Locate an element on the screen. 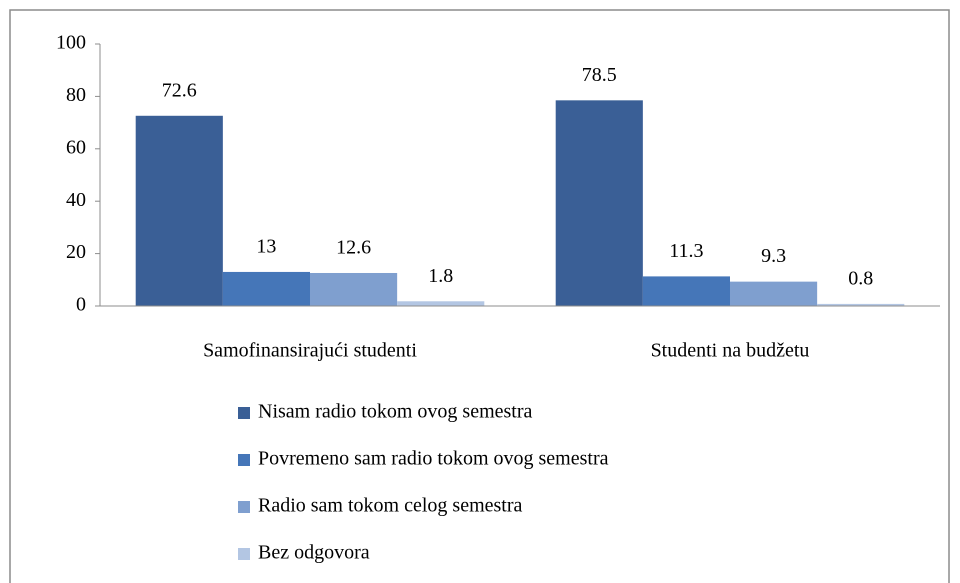 Image resolution: width=960 pixels, height=583 pixels. data-label: 1.8 is located at coordinates (440, 276).